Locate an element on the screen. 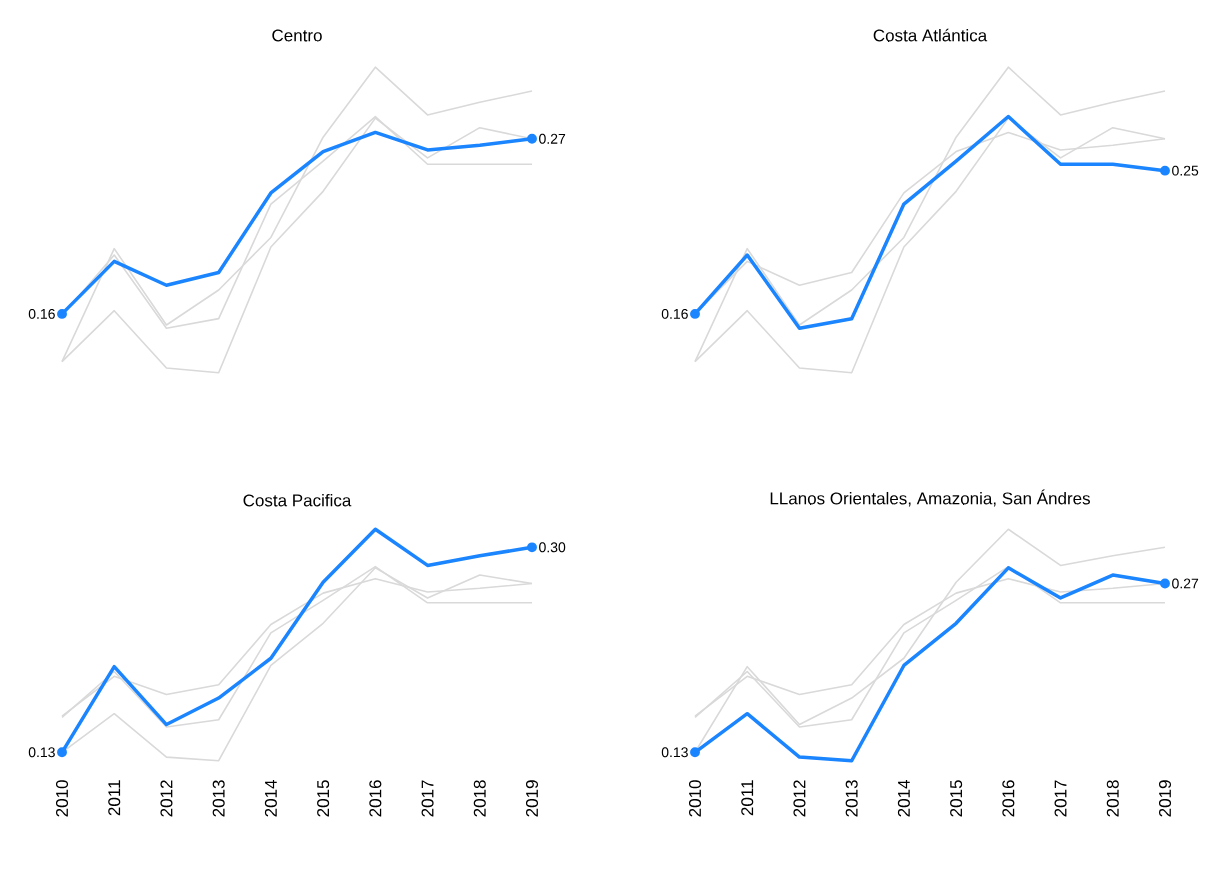 This screenshot has width=1225, height=874. chart-title: LLanos Orientales, Amazonia, San Ándres is located at coordinates (930, 498).